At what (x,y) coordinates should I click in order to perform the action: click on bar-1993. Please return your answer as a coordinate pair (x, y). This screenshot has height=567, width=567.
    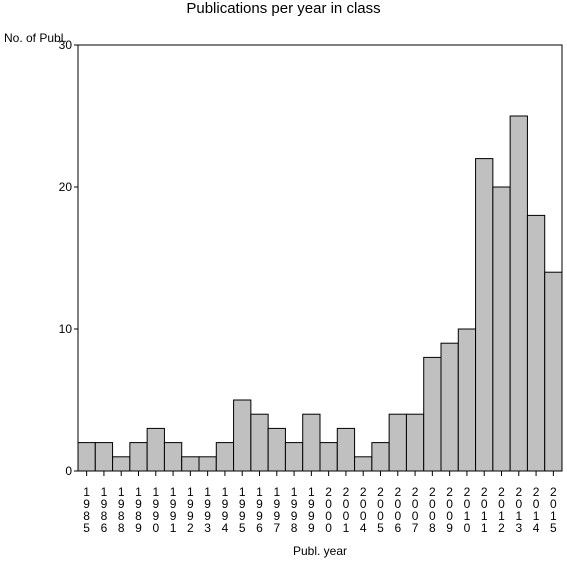
    Looking at the image, I should click on (207, 464).